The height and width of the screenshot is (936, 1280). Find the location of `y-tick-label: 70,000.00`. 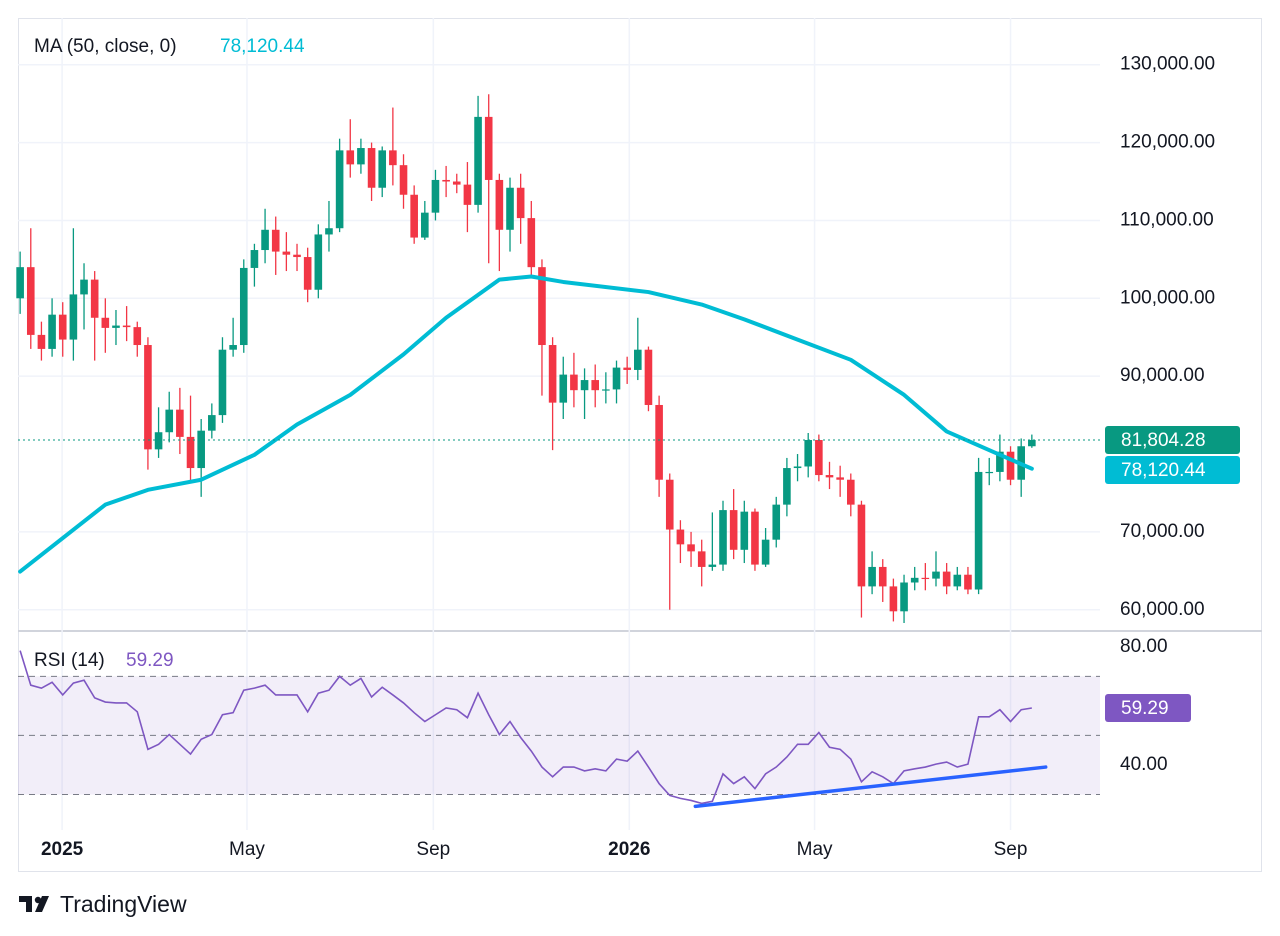

y-tick-label: 70,000.00 is located at coordinates (1162, 531).